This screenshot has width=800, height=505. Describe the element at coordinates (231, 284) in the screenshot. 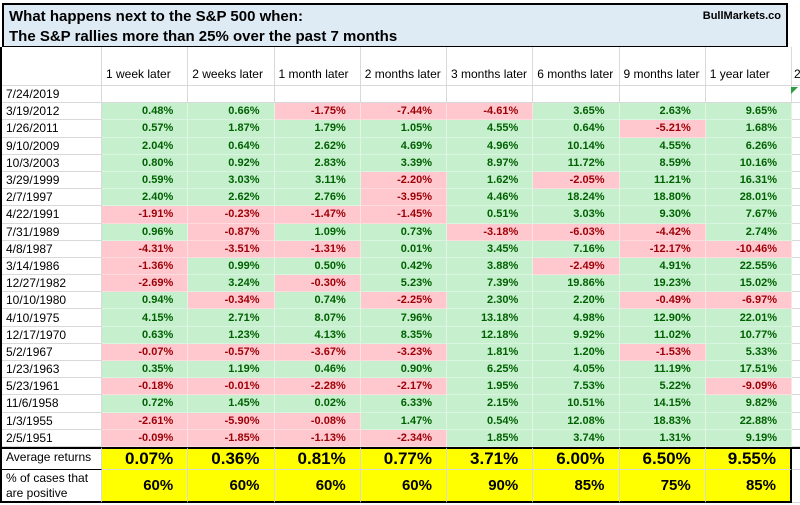

I see `return-cell: 3.24%` at that location.